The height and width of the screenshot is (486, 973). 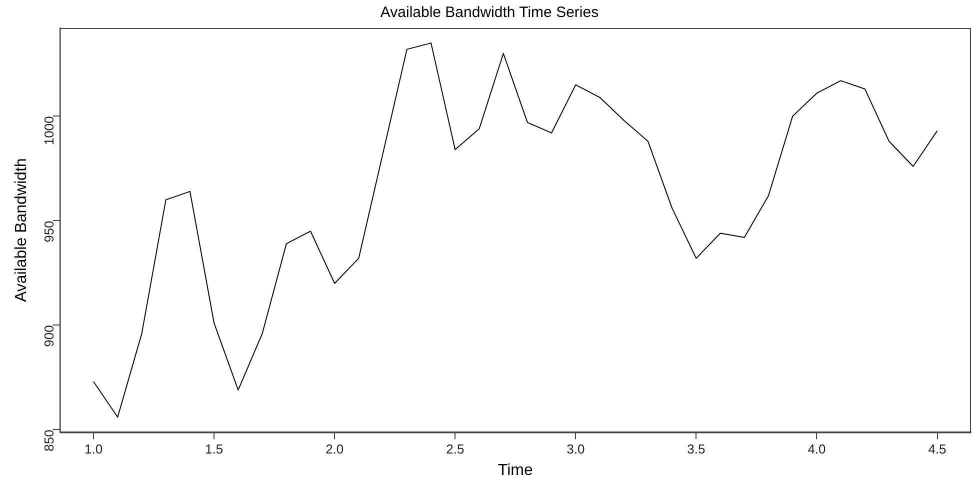 I want to click on x-tick-label: 4.5, so click(x=937, y=449).